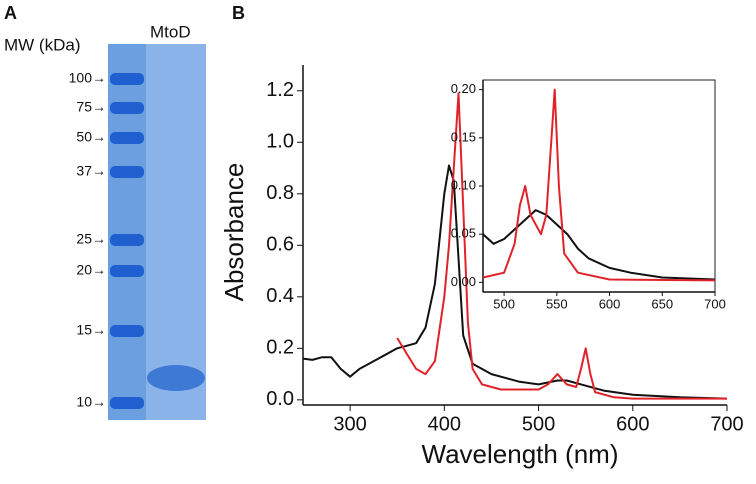 The height and width of the screenshot is (484, 756). What do you see at coordinates (280, 142) in the screenshot?
I see `y-tick-label: 1.0` at bounding box center [280, 142].